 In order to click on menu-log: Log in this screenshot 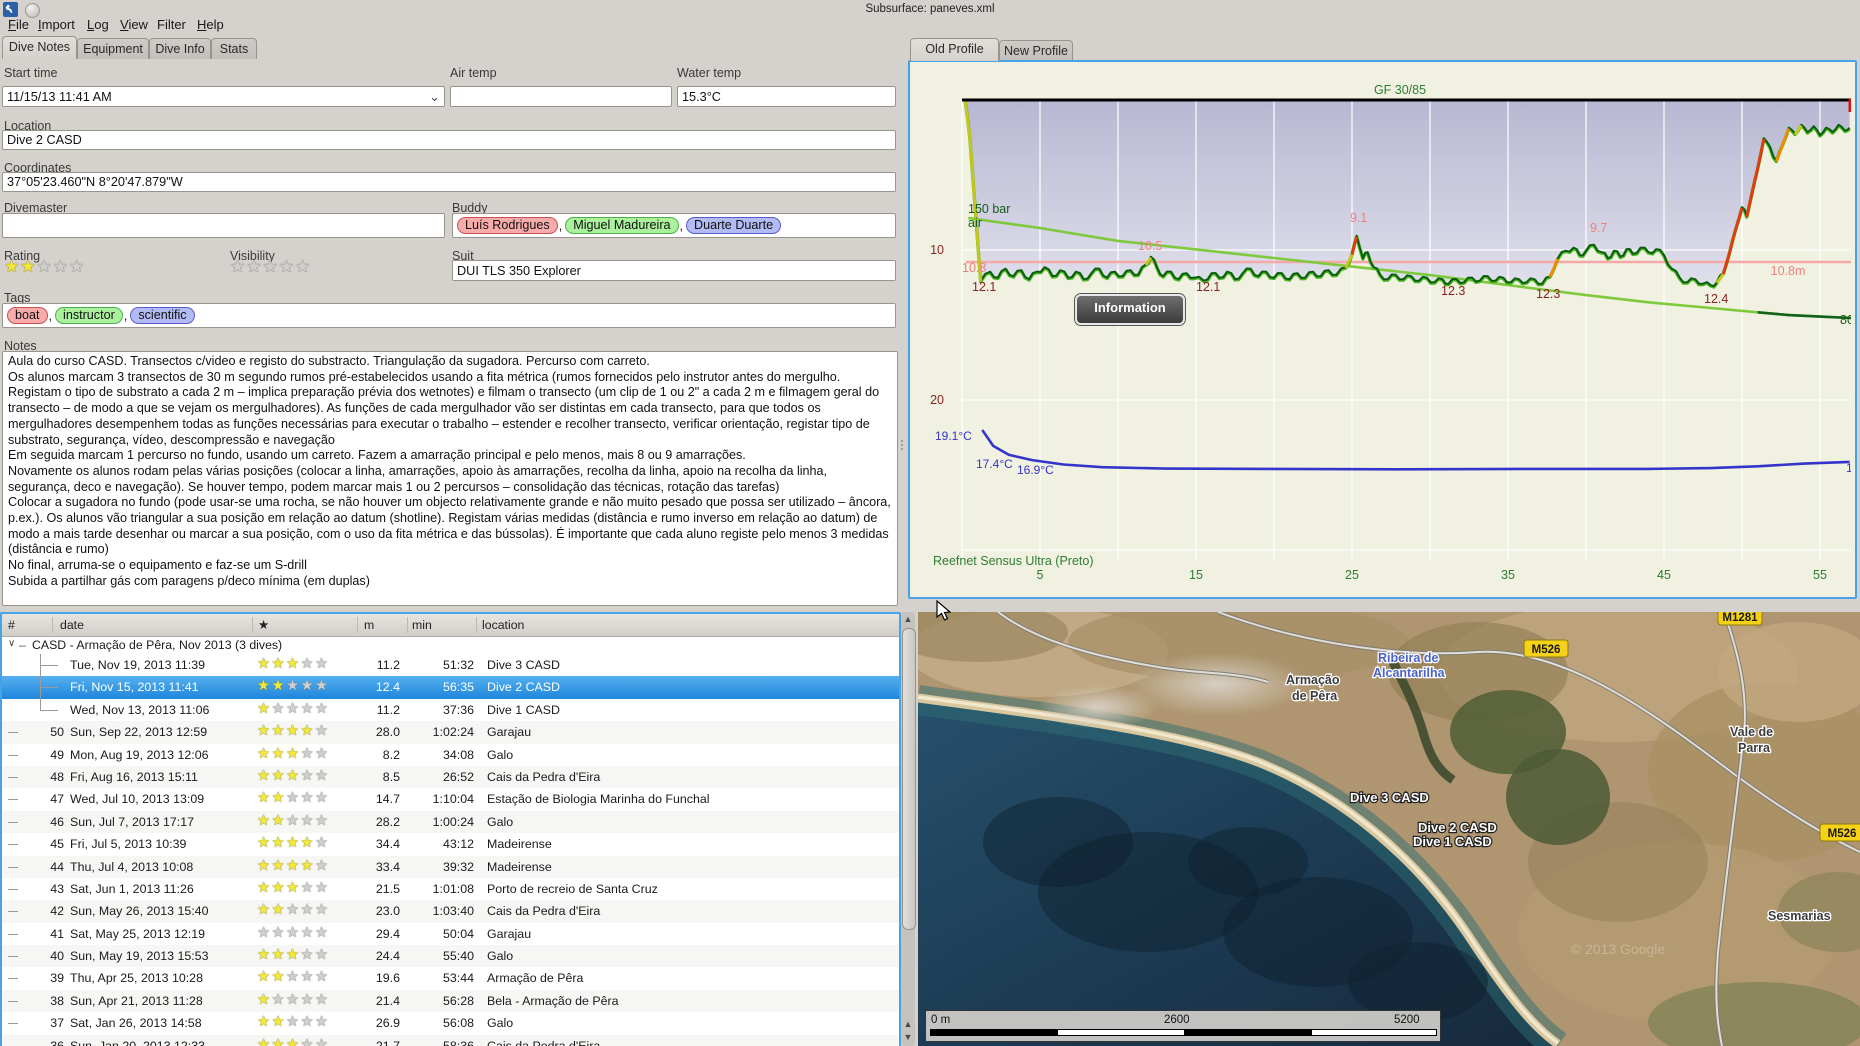, I will do `click(98, 24)`.